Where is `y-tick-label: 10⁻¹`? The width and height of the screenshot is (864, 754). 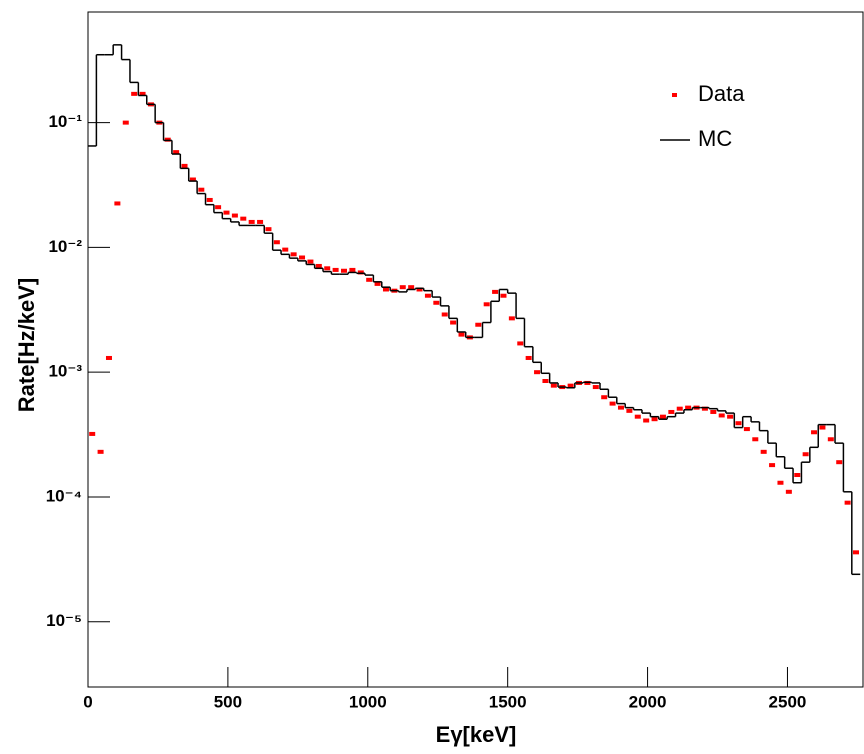
y-tick-label: 10⁻¹ is located at coordinates (65, 121).